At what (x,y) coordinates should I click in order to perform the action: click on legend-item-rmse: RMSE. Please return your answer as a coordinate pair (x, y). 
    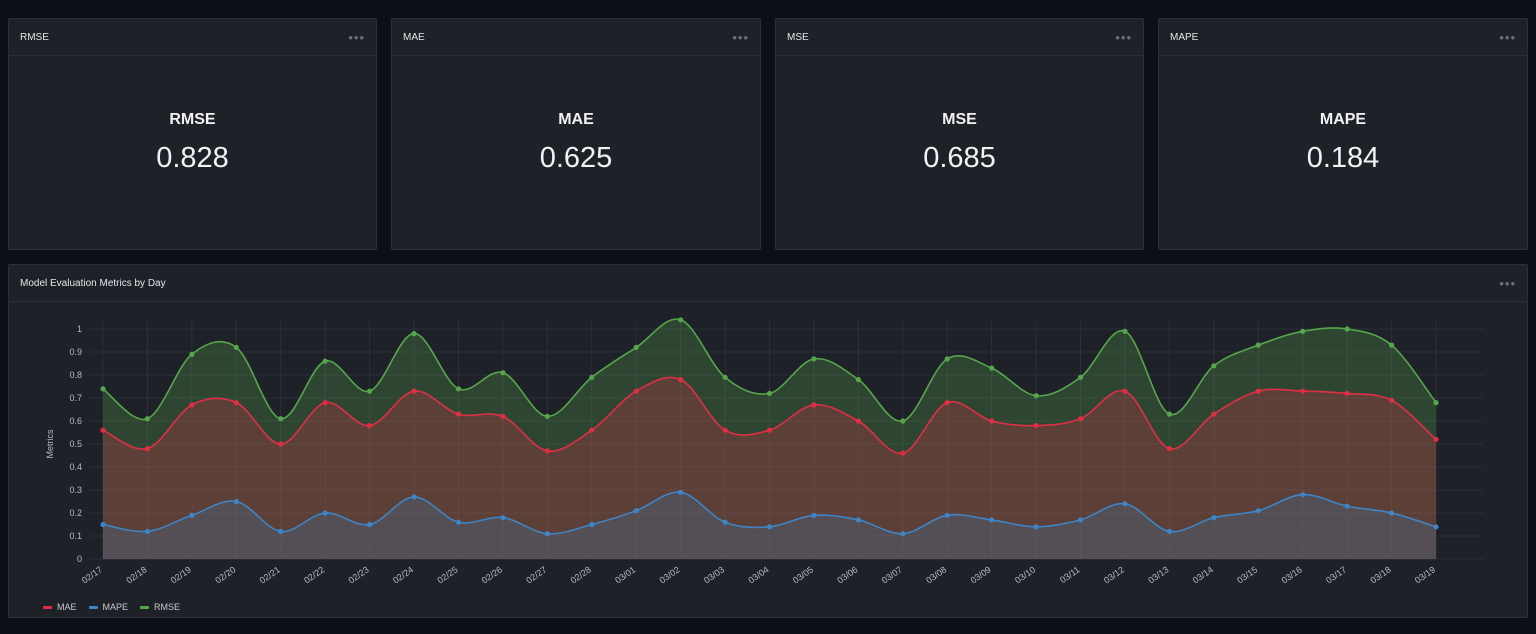
    Looking at the image, I should click on (160, 607).